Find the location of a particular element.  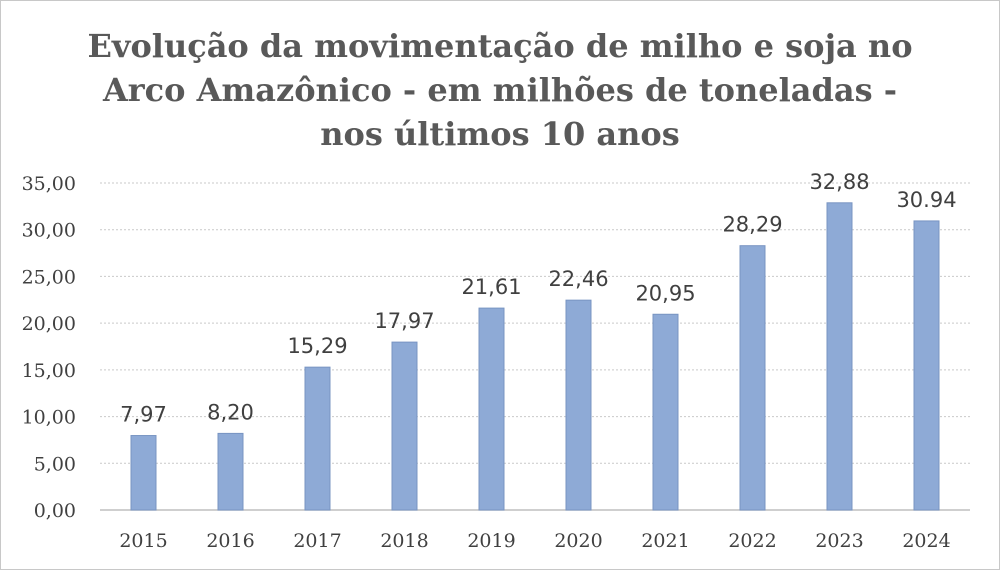

y-tick-label: 25,00 is located at coordinates (49, 277).